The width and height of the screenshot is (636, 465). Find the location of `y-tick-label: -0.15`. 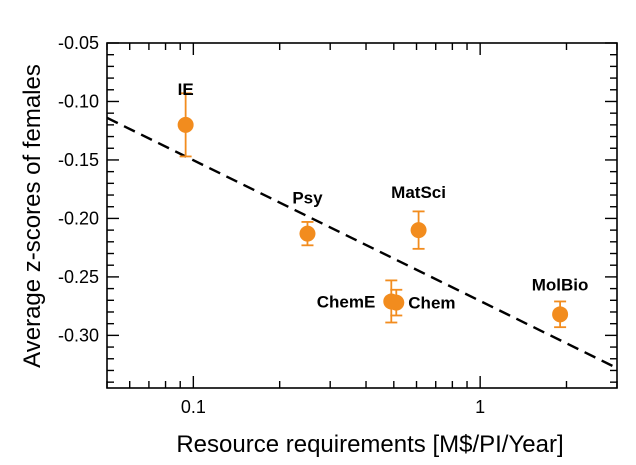

y-tick-label: -0.15 is located at coordinates (78, 160).